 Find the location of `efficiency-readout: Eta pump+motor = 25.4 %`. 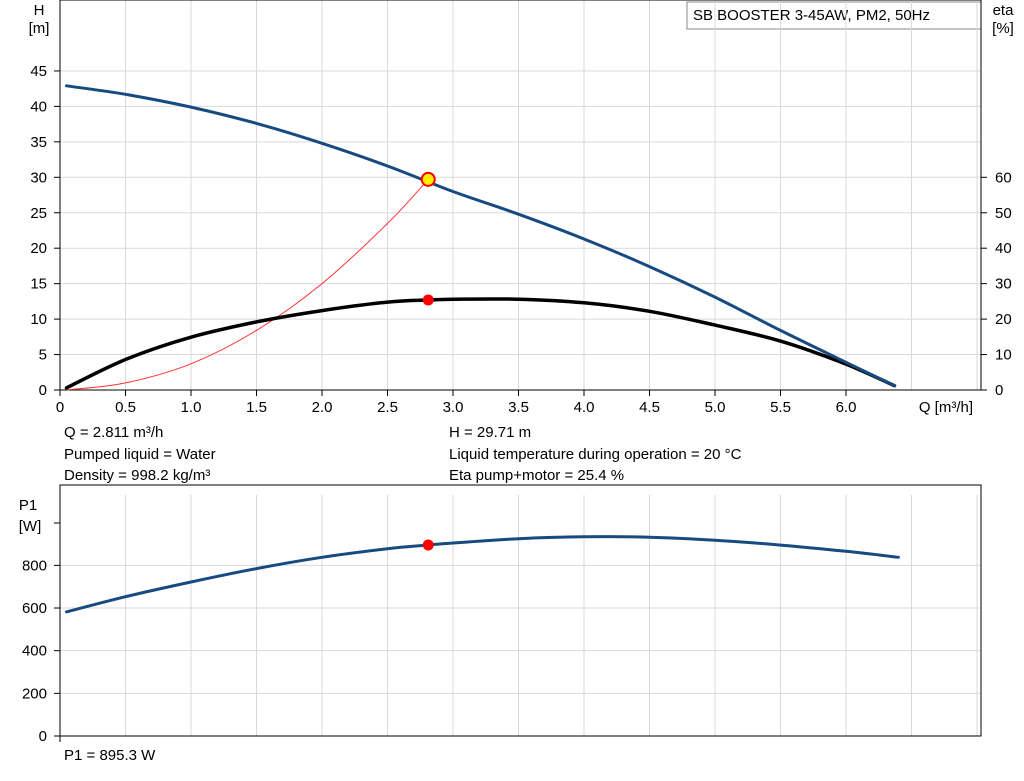

efficiency-readout: Eta pump+motor = 25.4 % is located at coordinates (537, 475).